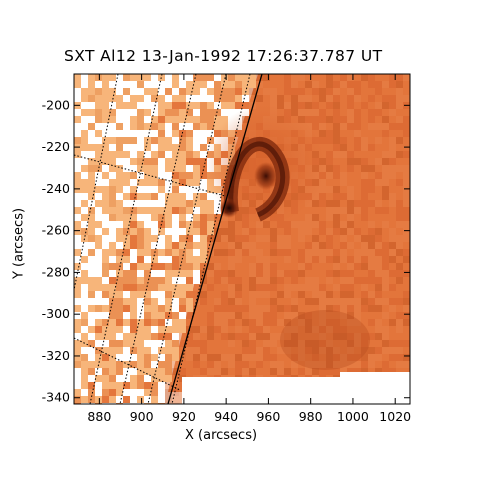 This screenshot has width=480, height=480. What do you see at coordinates (142, 416) in the screenshot?
I see `x-tick-label: 900` at bounding box center [142, 416].